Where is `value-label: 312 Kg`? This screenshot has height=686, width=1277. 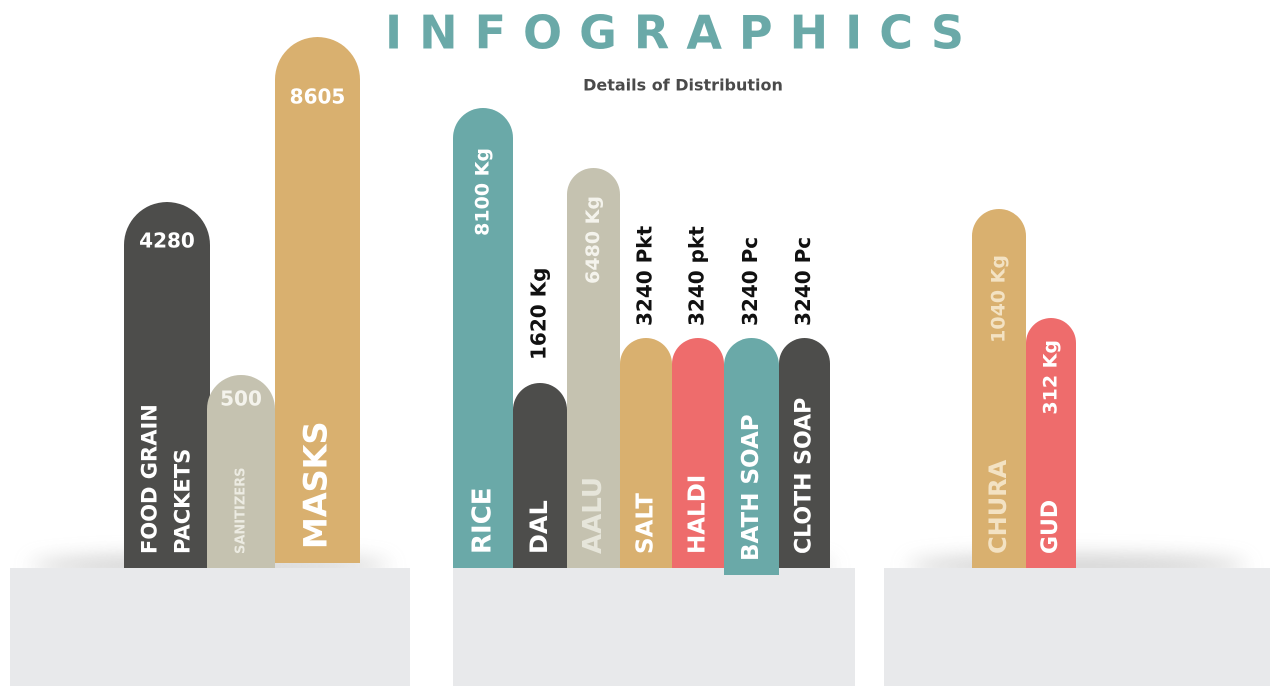 value-label: 312 Kg is located at coordinates (1051, 377).